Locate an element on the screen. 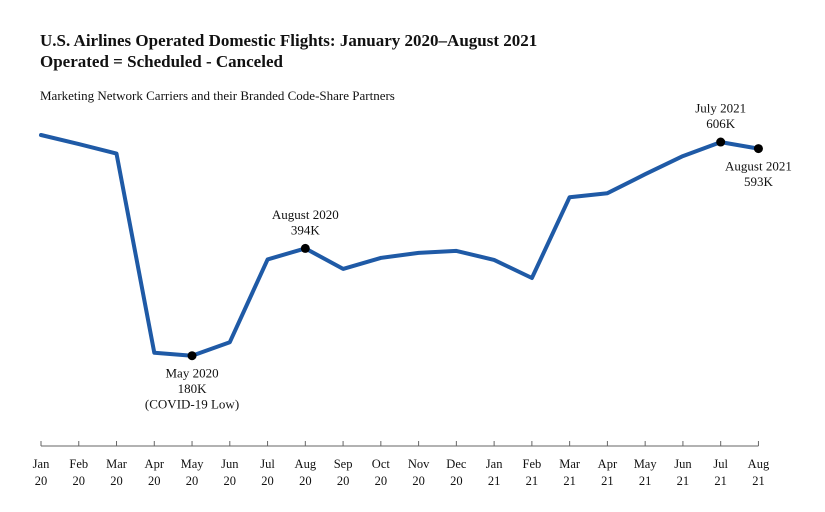 The height and width of the screenshot is (512, 825). annotation-line: July 2021 is located at coordinates (720, 108).